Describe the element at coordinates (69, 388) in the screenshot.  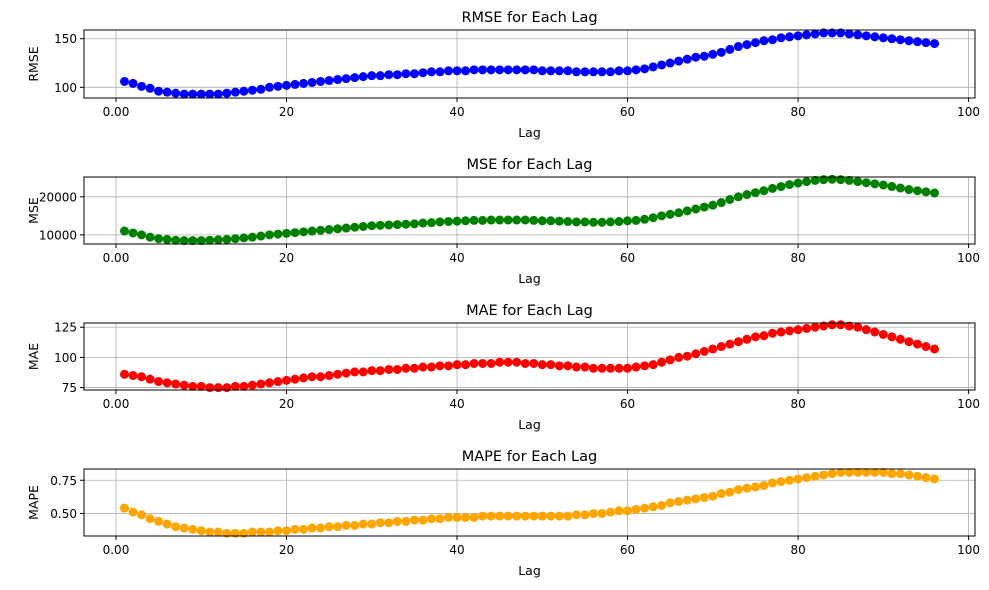
I see `y-tick-label: 75` at that location.